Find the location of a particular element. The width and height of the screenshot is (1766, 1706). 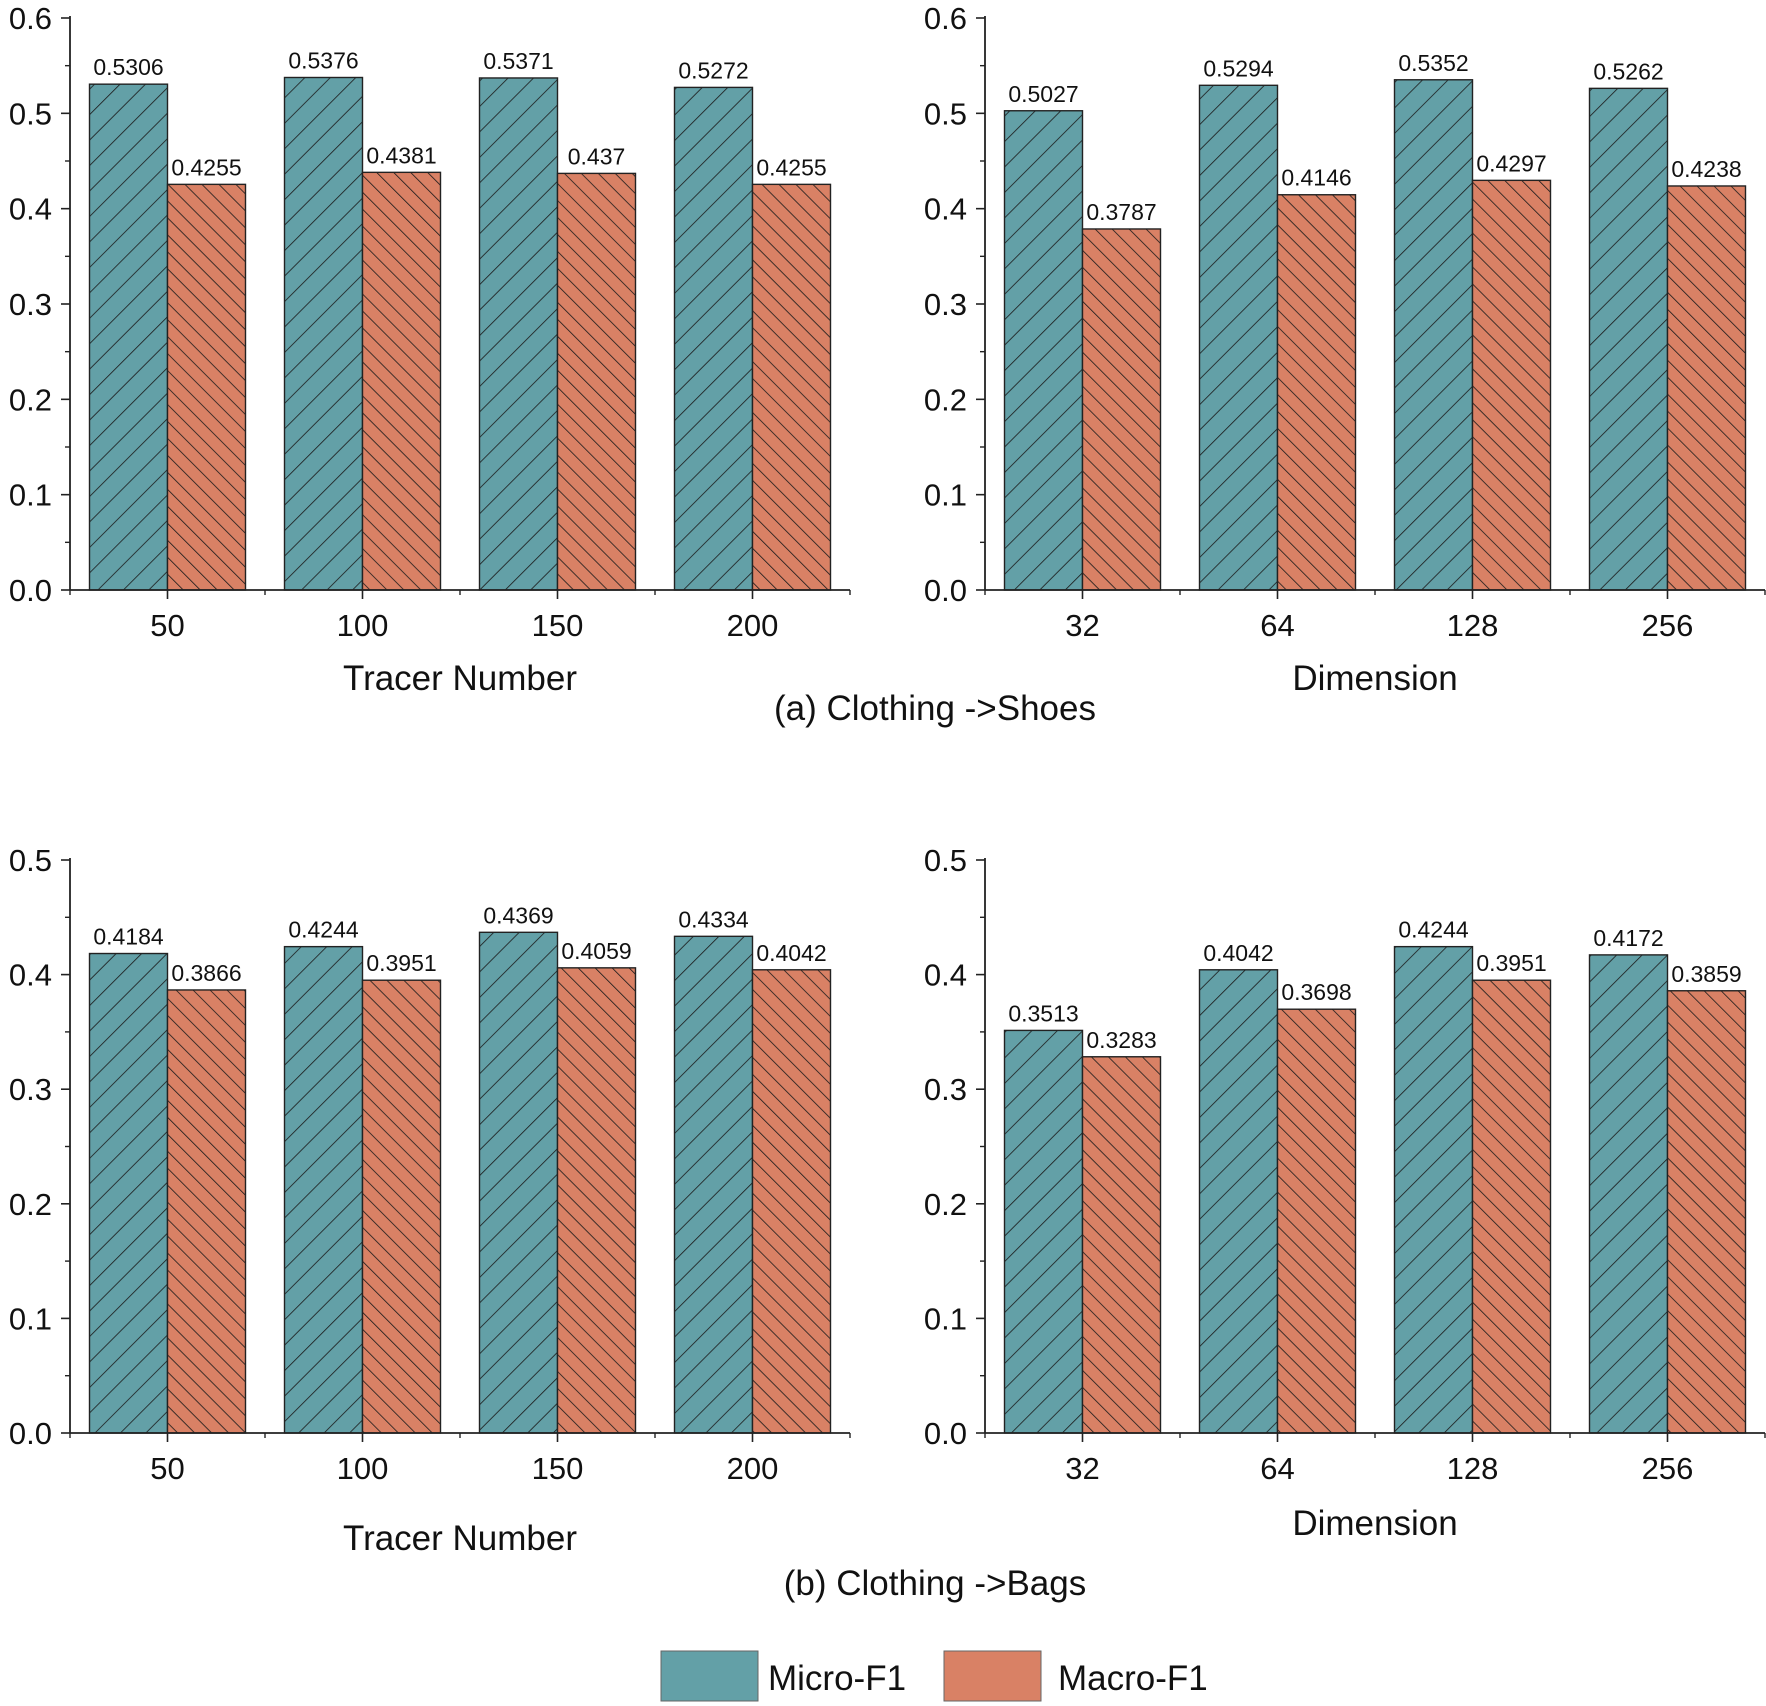

value-label-macro-32: 0.3283 is located at coordinates (1121, 1040).